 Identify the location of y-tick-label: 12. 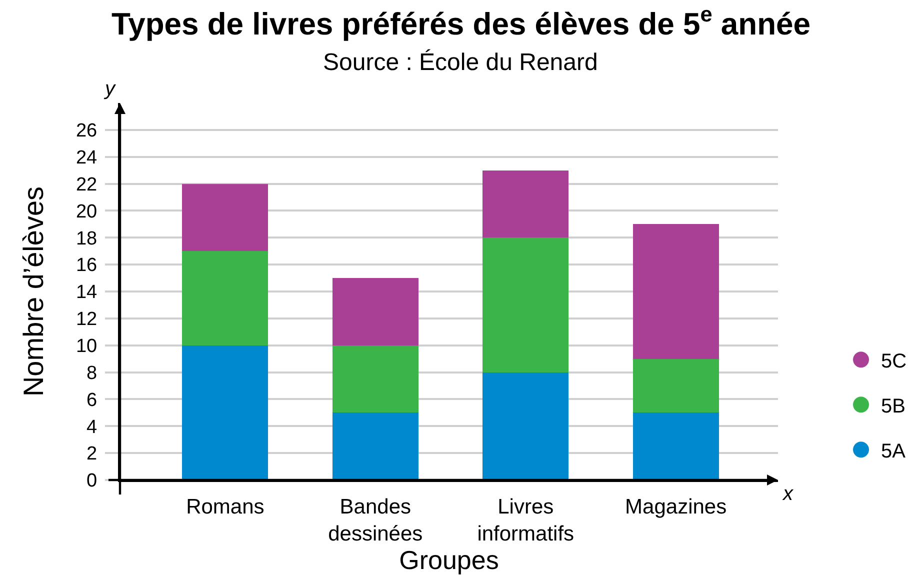
(87, 319).